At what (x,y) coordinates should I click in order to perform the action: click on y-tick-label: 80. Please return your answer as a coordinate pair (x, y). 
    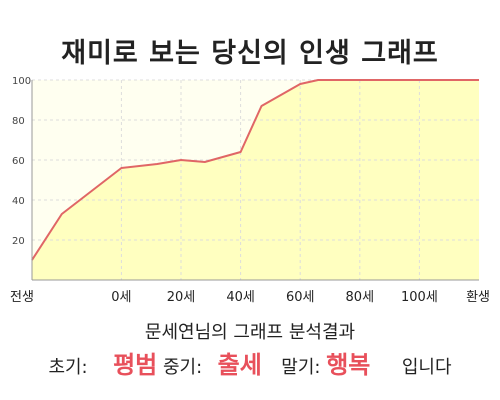
    Looking at the image, I should click on (18, 121).